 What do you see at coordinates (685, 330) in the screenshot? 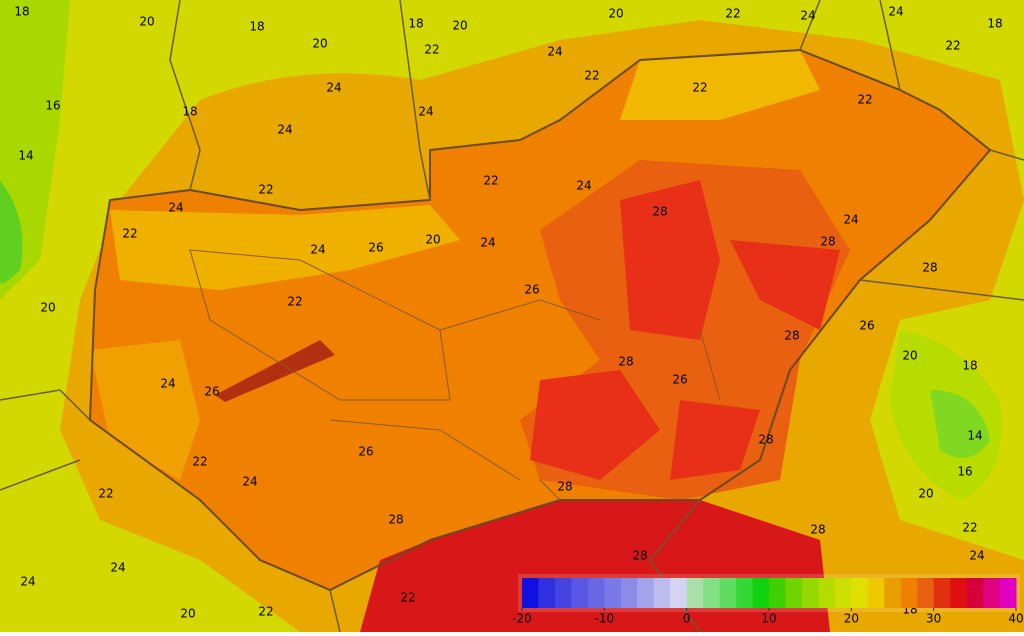
I see `hottest-area` at bounding box center [685, 330].